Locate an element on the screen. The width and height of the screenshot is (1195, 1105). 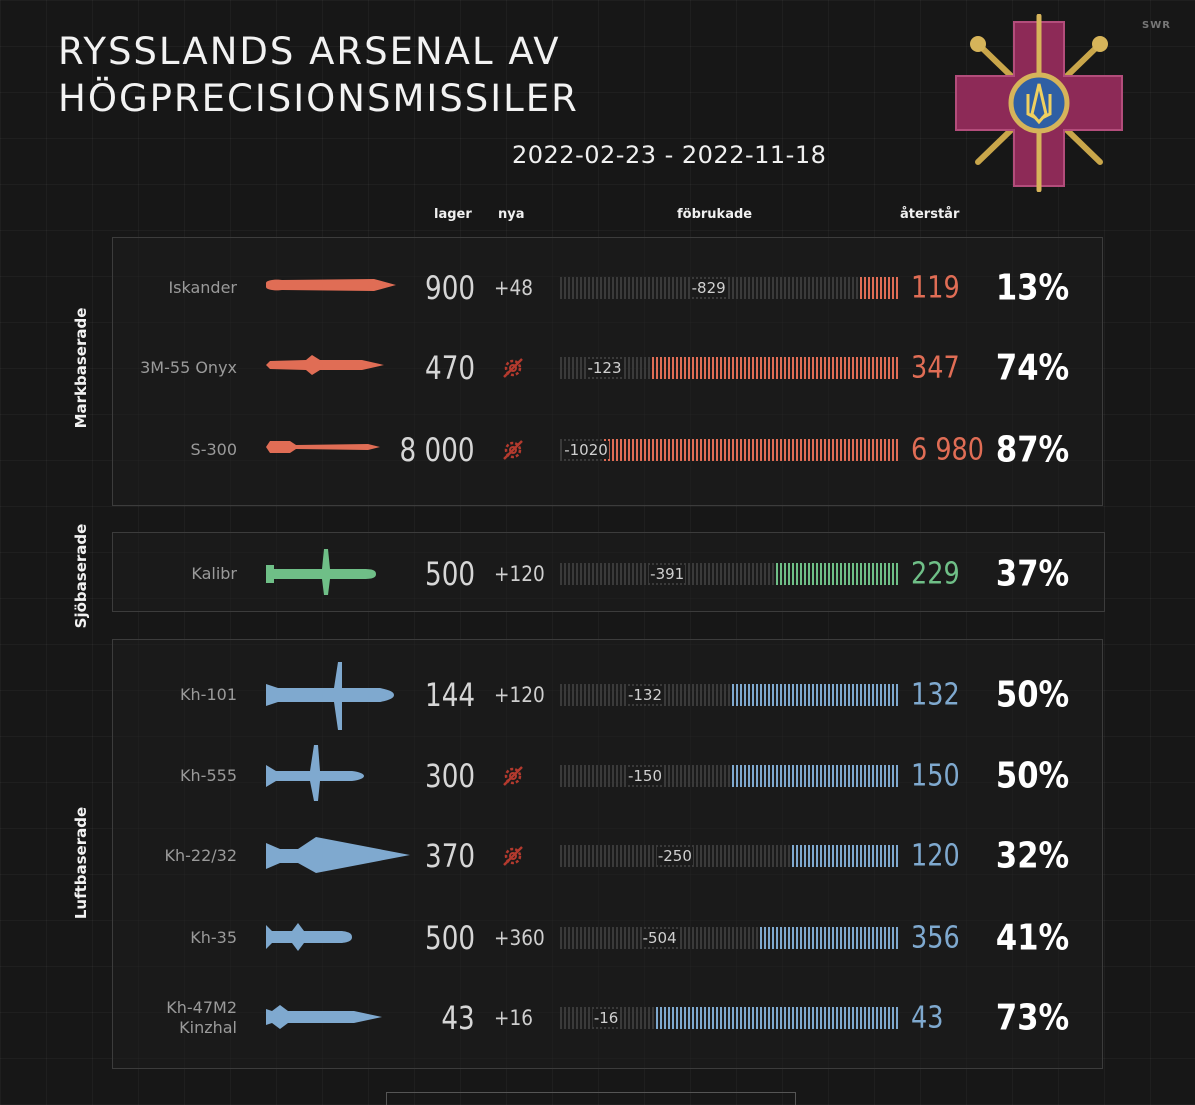
missile-name: Kh-47M2 Kinzhal is located at coordinates (201, 1018).